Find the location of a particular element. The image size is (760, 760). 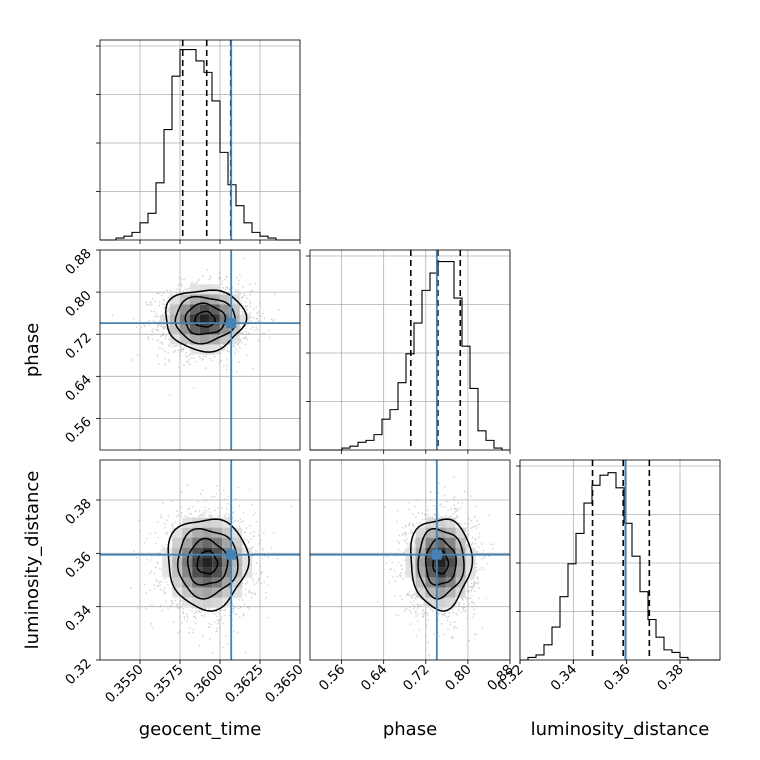

x-tick-label-phase: 0.64 is located at coordinates (374, 678).